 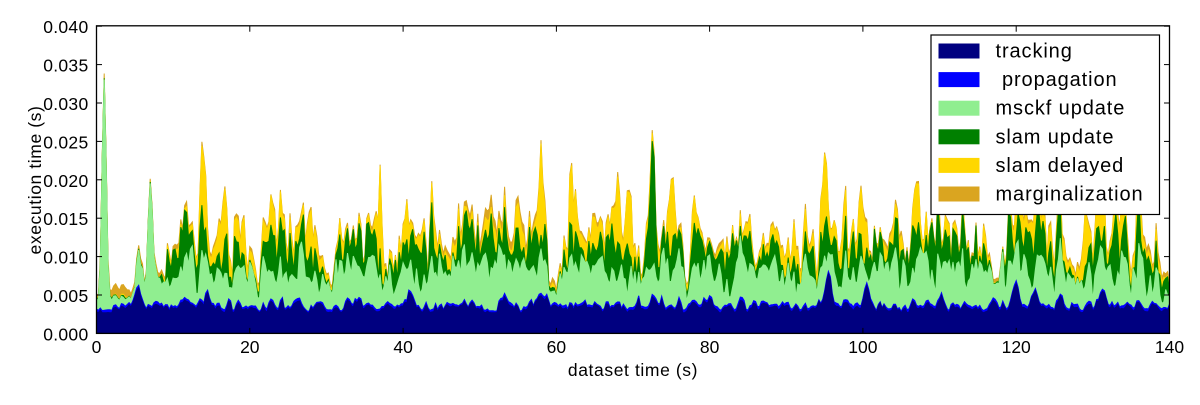 I want to click on svg-text: 0.015, so click(x=65, y=219).